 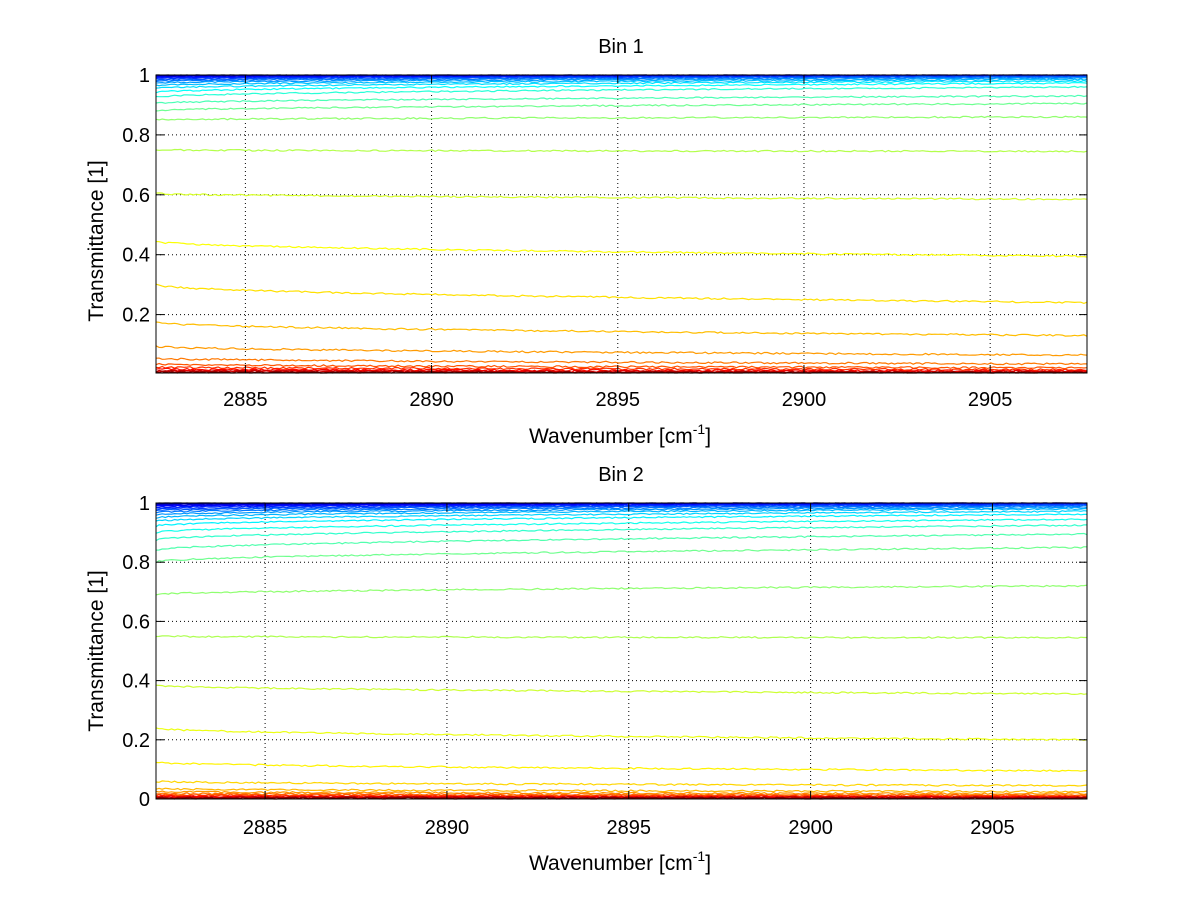 I want to click on y-tick-labels: 0.2 0.4 0.6 0.8 1, so click(x=136, y=196).